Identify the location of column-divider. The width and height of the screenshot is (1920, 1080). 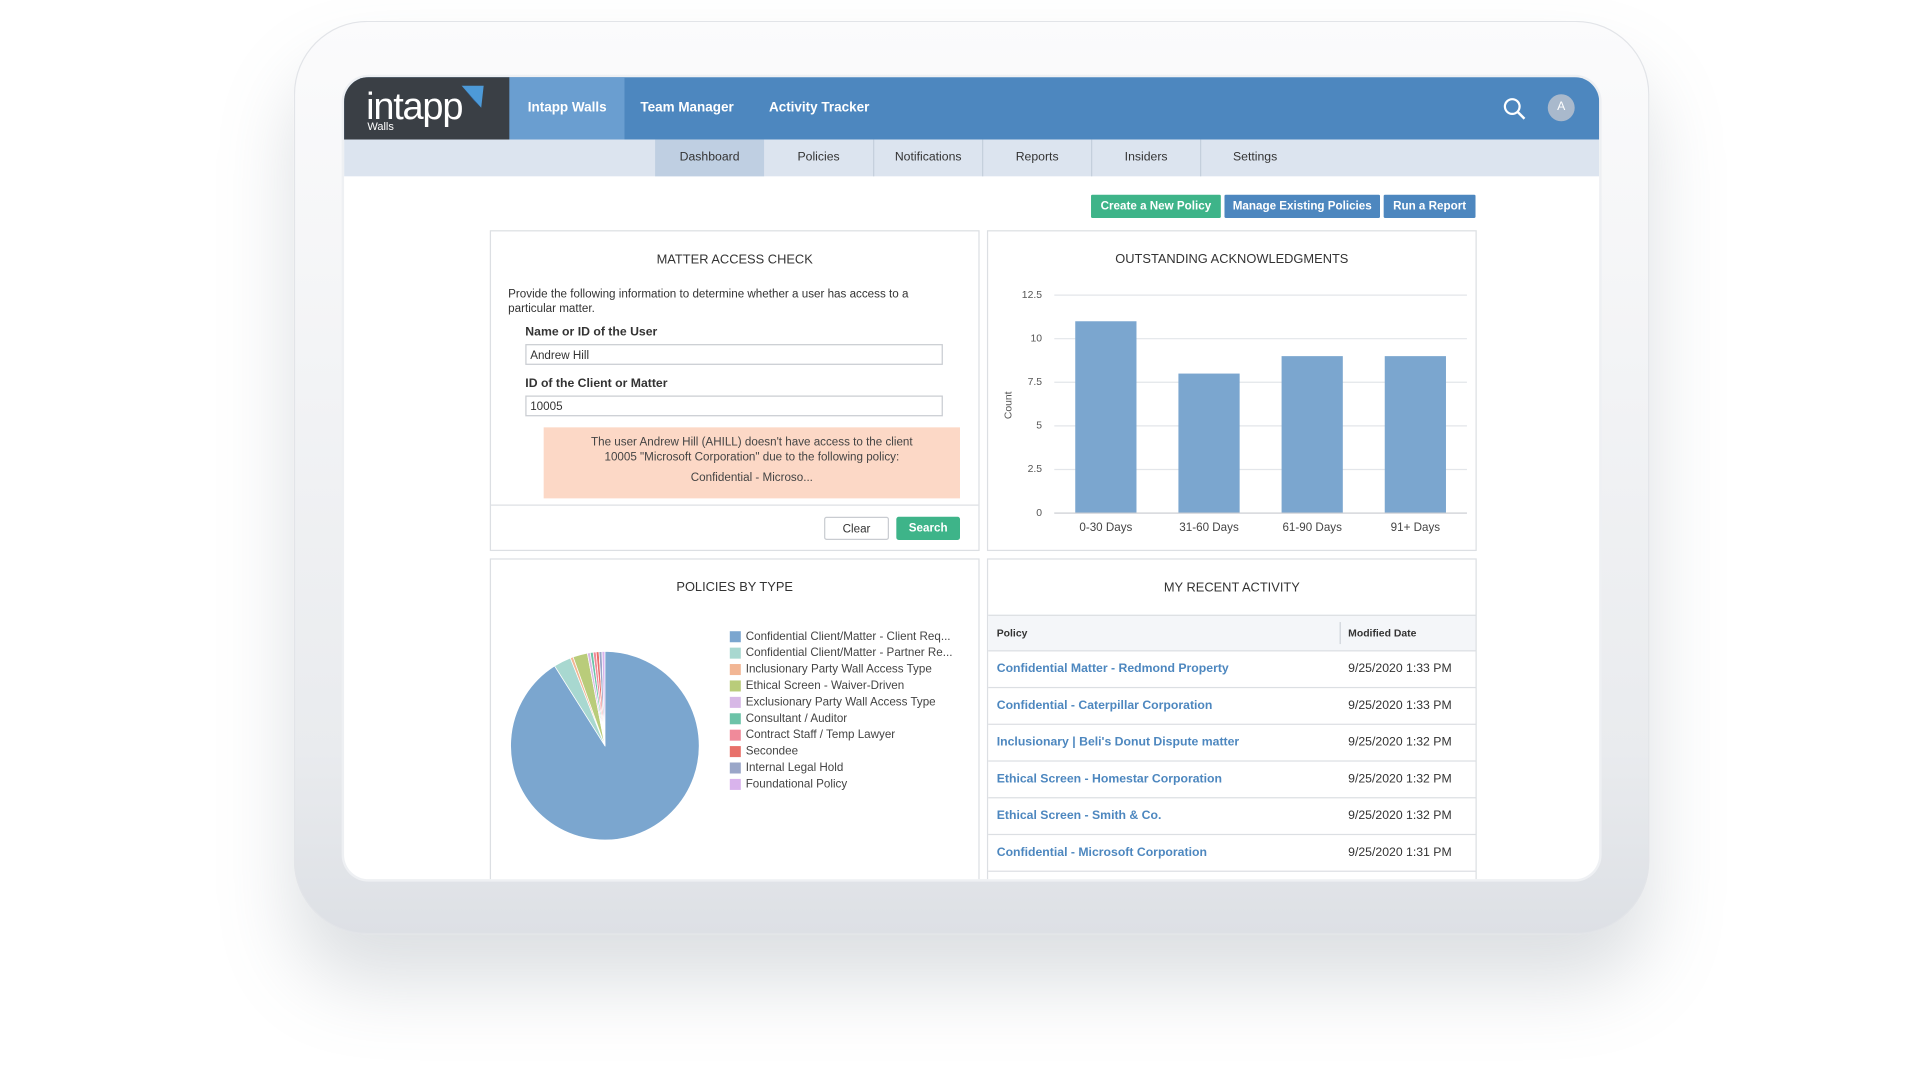
(1340, 633).